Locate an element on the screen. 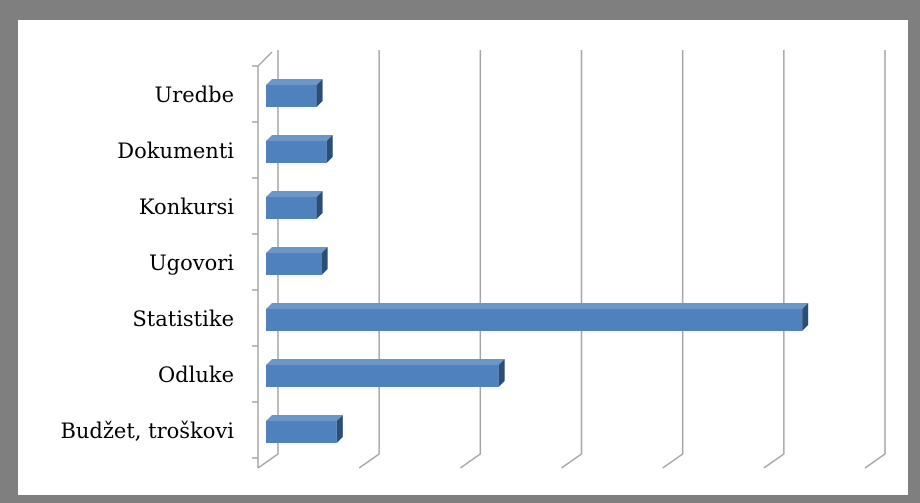  category-label-2: Konkursi is located at coordinates (186, 207).